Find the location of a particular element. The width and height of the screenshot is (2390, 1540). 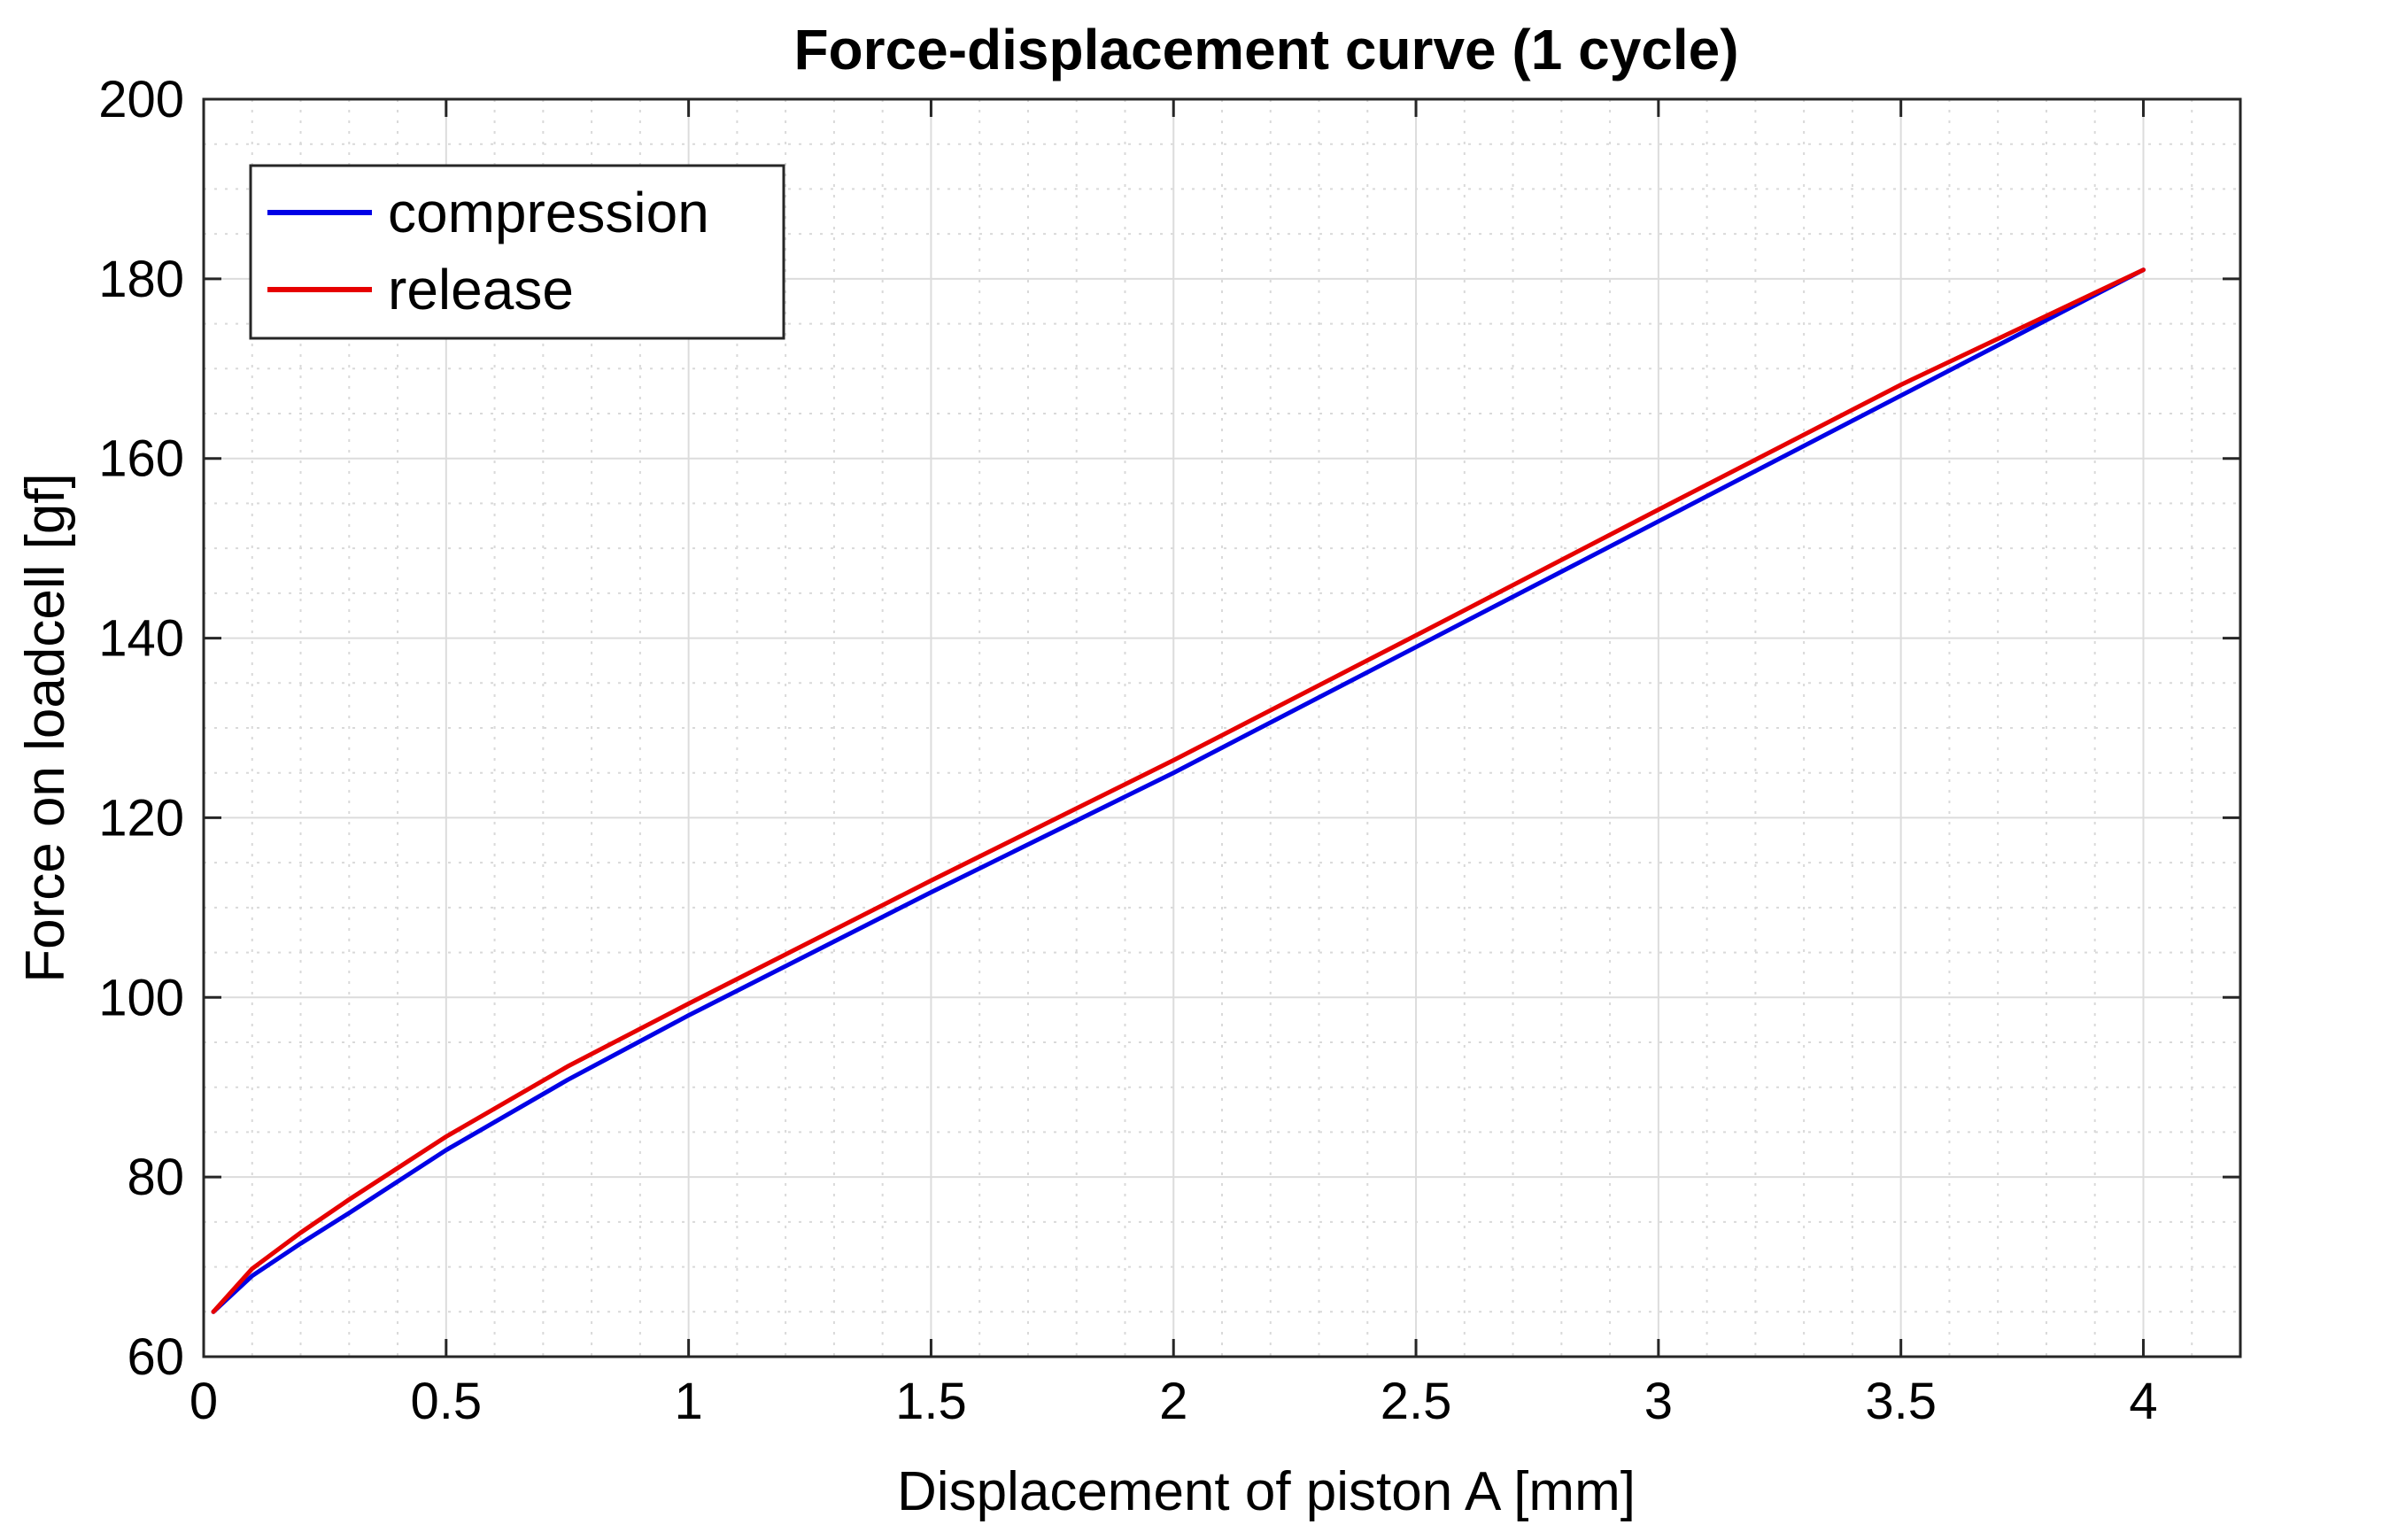

x-tick-label: 1.5 is located at coordinates (931, 1401).